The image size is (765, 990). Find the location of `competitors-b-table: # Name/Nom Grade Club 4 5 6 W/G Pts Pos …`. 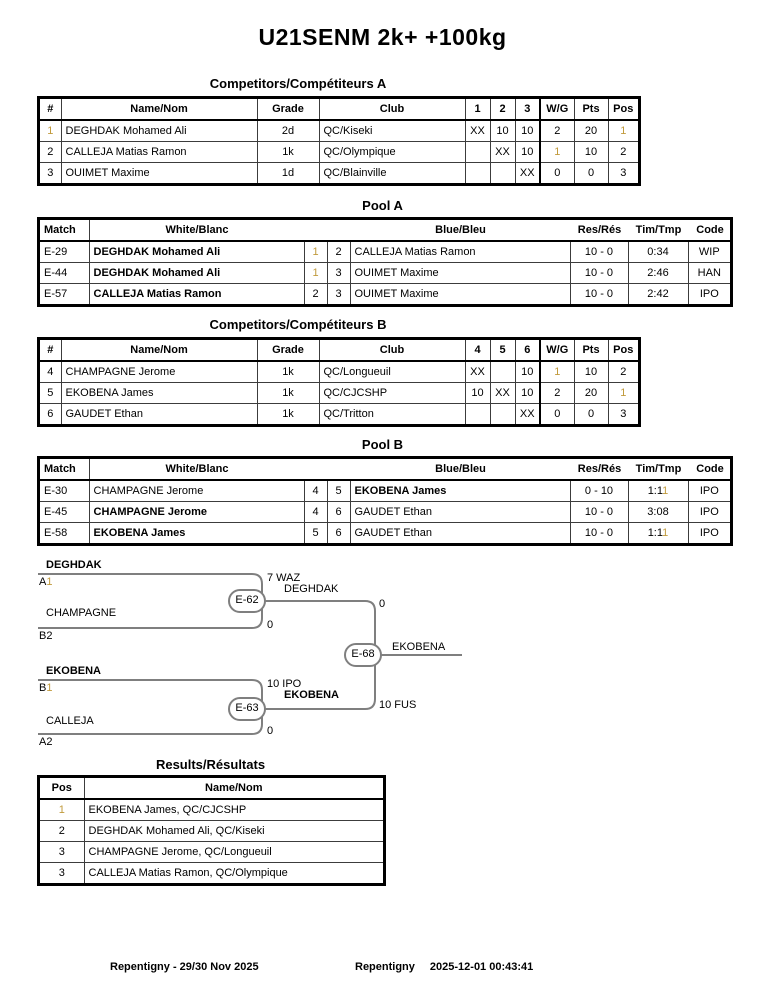

competitors-b-table: # Name/Nom Grade Club 4 5 6 W/G Pts Pos … is located at coordinates (339, 382).